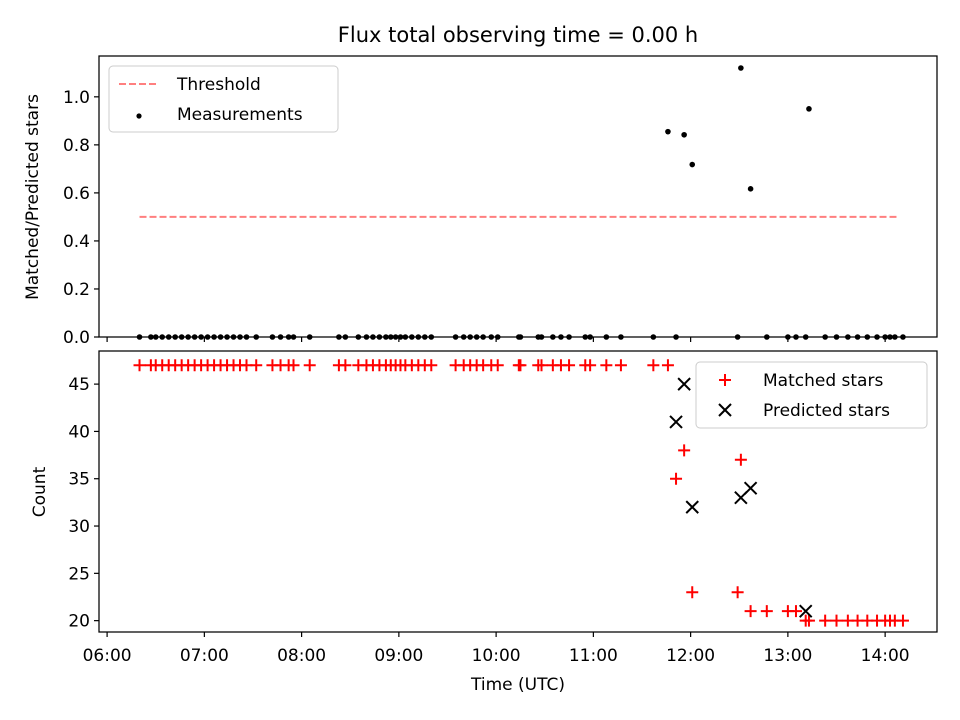 This screenshot has height=720, width=960. I want to click on top-y-tick-label: 0.8, so click(76, 146).